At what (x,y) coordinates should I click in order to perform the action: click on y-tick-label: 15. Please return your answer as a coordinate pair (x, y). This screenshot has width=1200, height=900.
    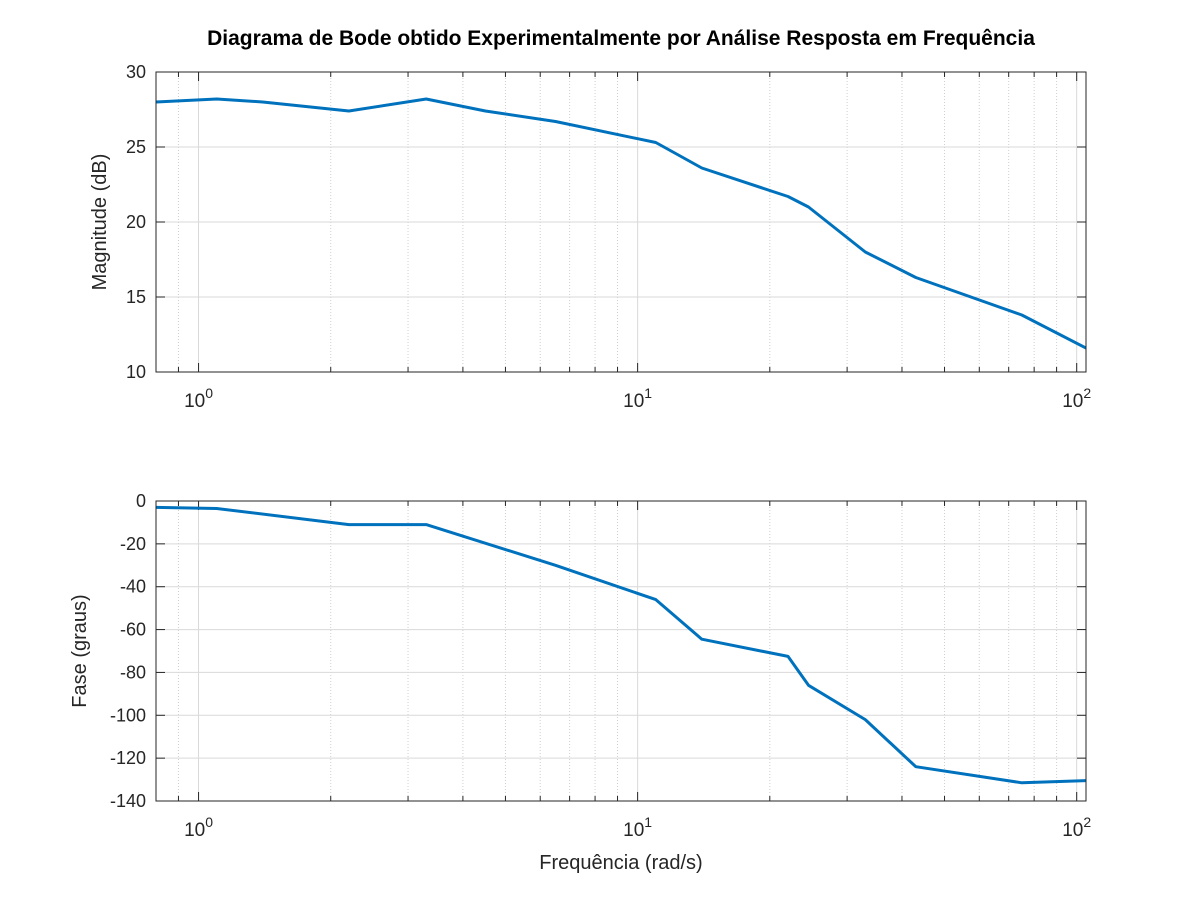
    Looking at the image, I should click on (136, 297).